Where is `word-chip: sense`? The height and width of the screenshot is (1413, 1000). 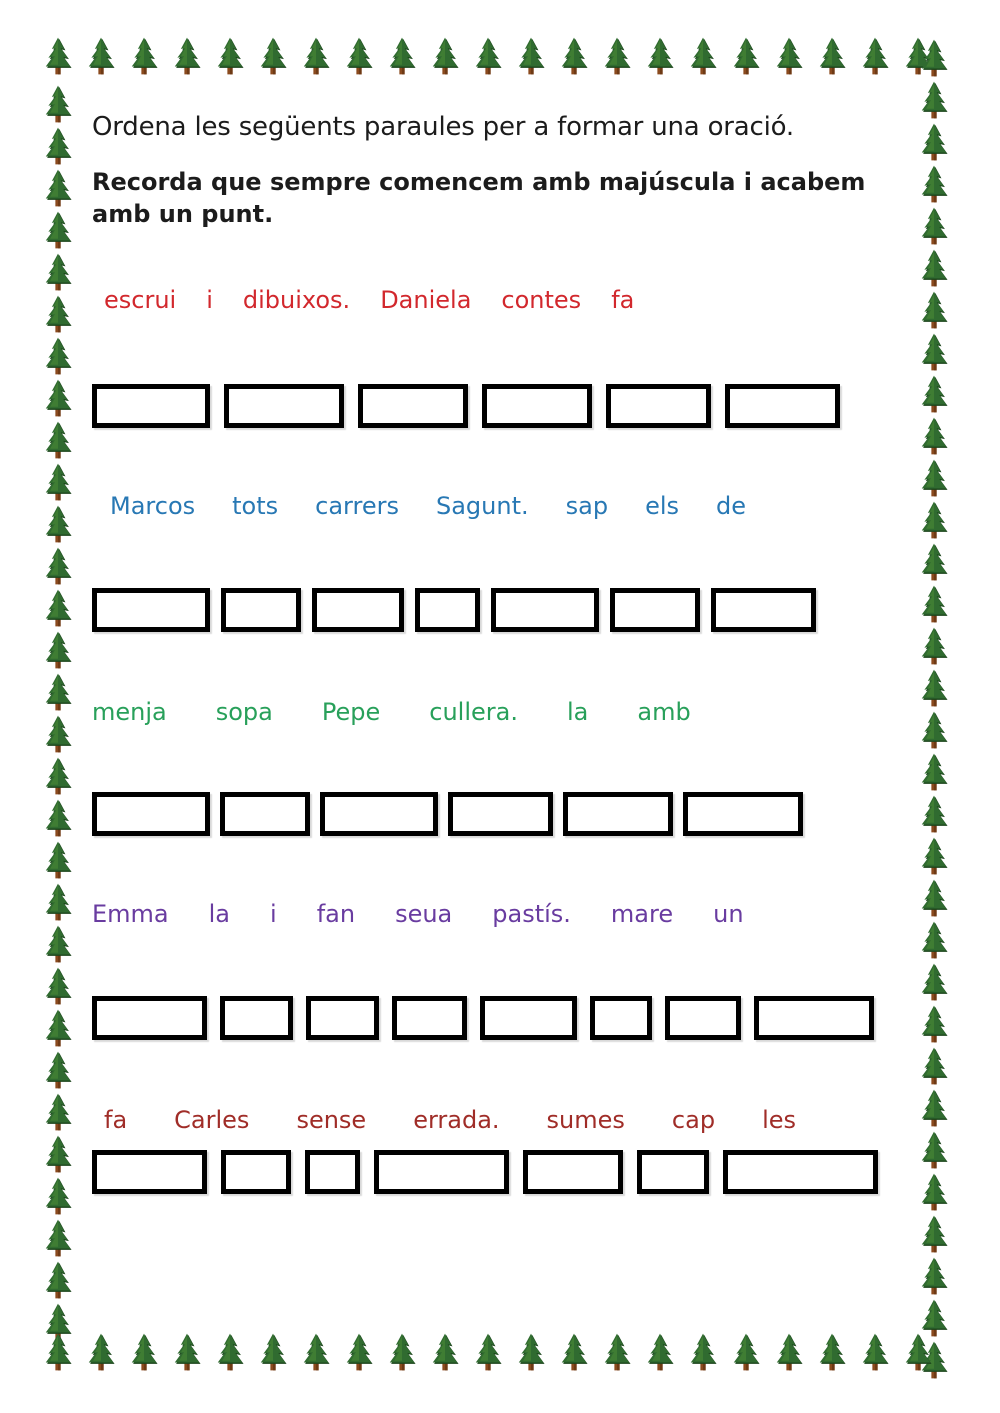 word-chip: sense is located at coordinates (331, 1120).